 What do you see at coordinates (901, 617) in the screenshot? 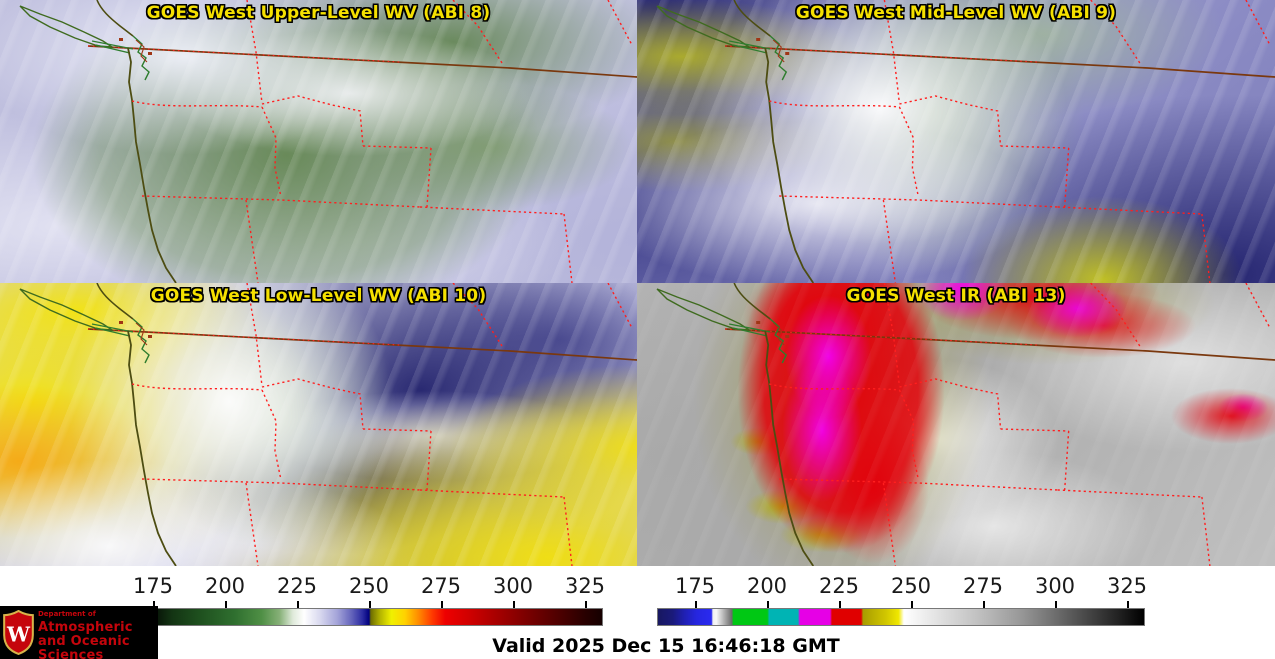
I see `ir-colorbar-gradient` at bounding box center [901, 617].